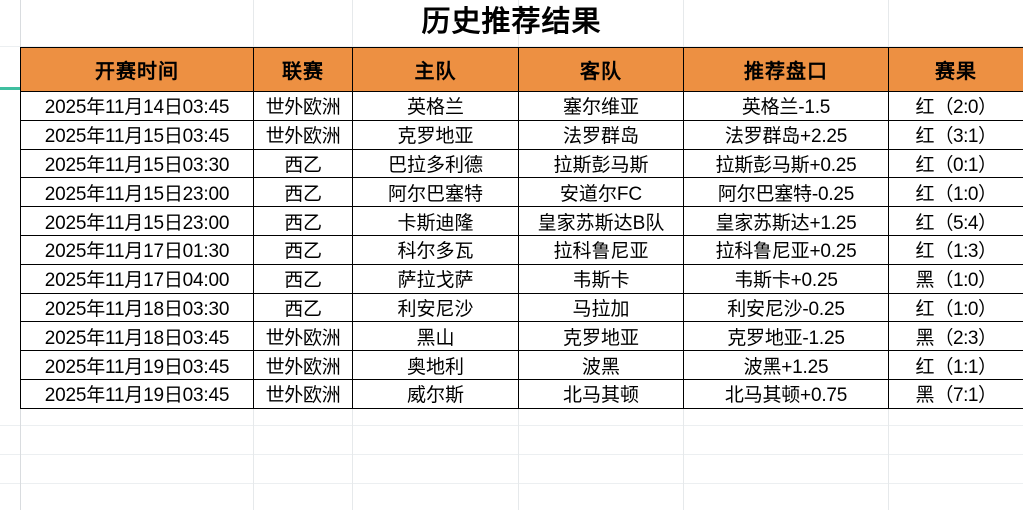 Image resolution: width=1023 pixels, height=510 pixels. I want to click on cell-home-team: 科尔多瓦, so click(435, 249).